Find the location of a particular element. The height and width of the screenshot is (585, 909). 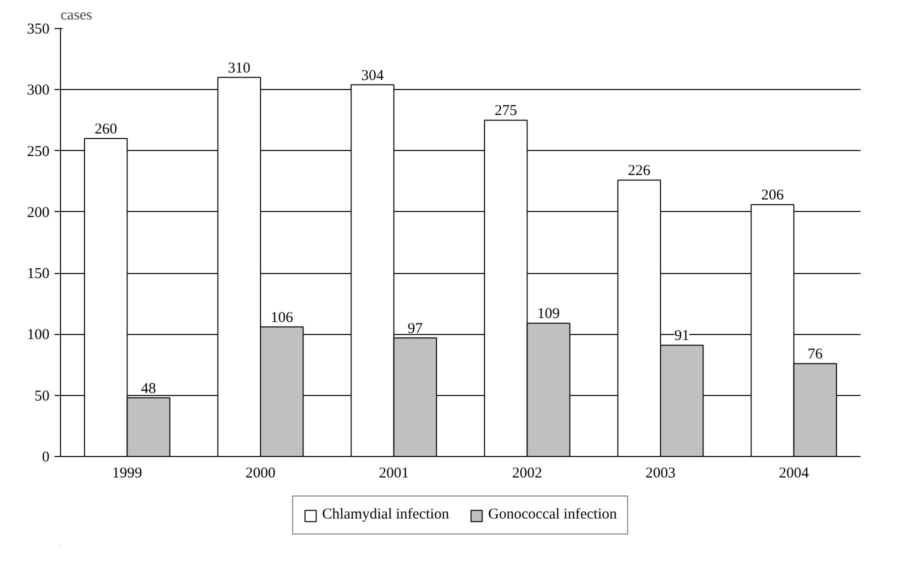

data-label: 76 is located at coordinates (816, 354).